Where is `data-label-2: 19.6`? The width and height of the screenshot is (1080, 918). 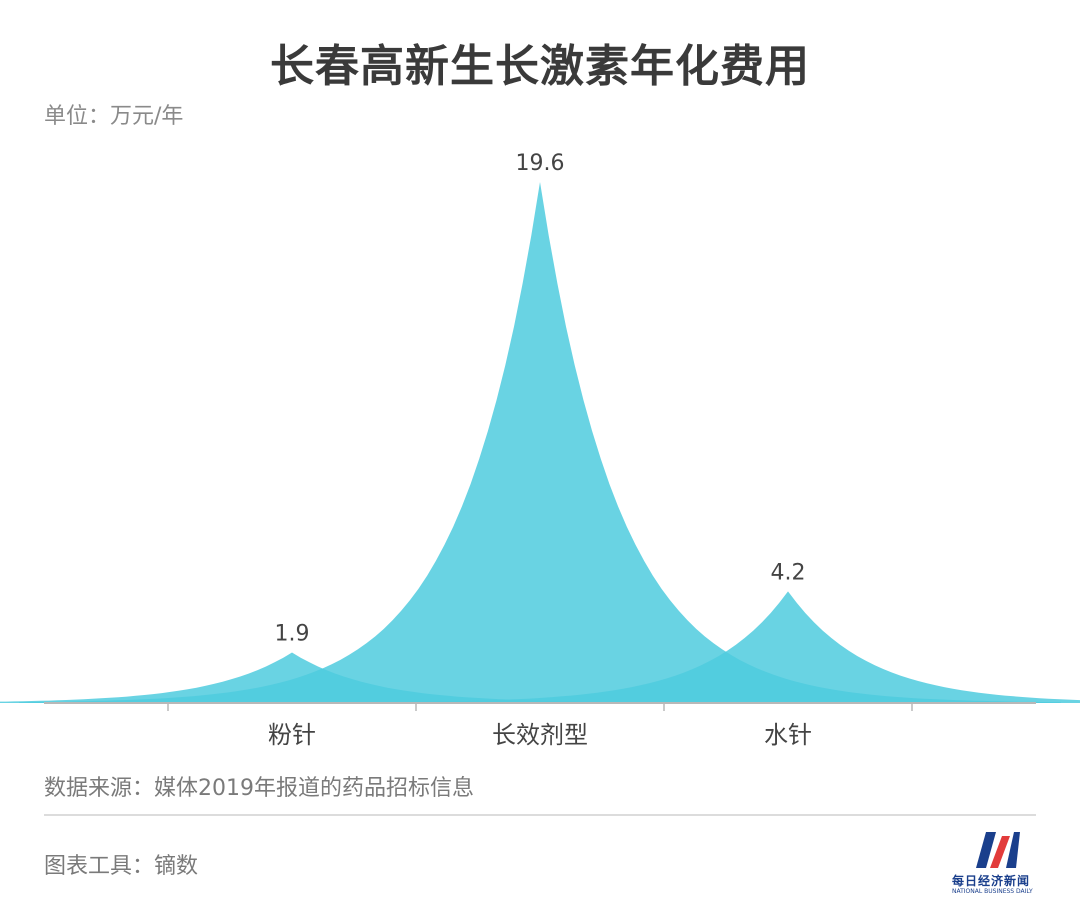 data-label-2: 19.6 is located at coordinates (540, 163).